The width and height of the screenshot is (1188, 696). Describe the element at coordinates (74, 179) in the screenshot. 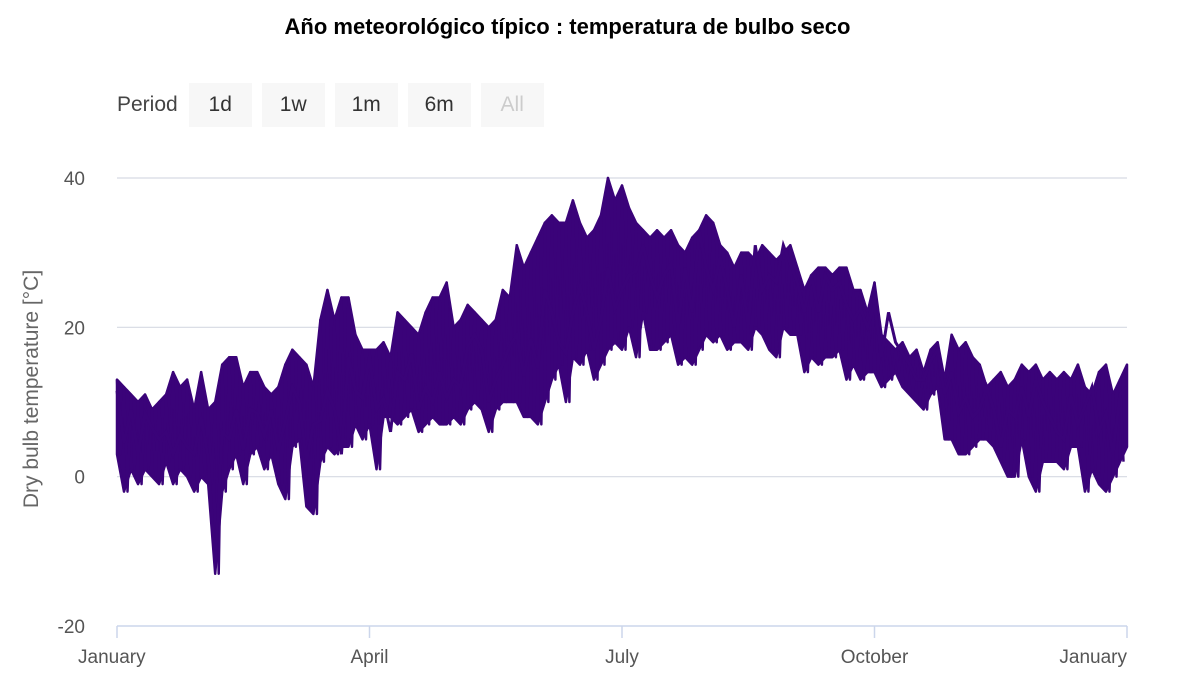

I see `y-tick-label: 40` at that location.